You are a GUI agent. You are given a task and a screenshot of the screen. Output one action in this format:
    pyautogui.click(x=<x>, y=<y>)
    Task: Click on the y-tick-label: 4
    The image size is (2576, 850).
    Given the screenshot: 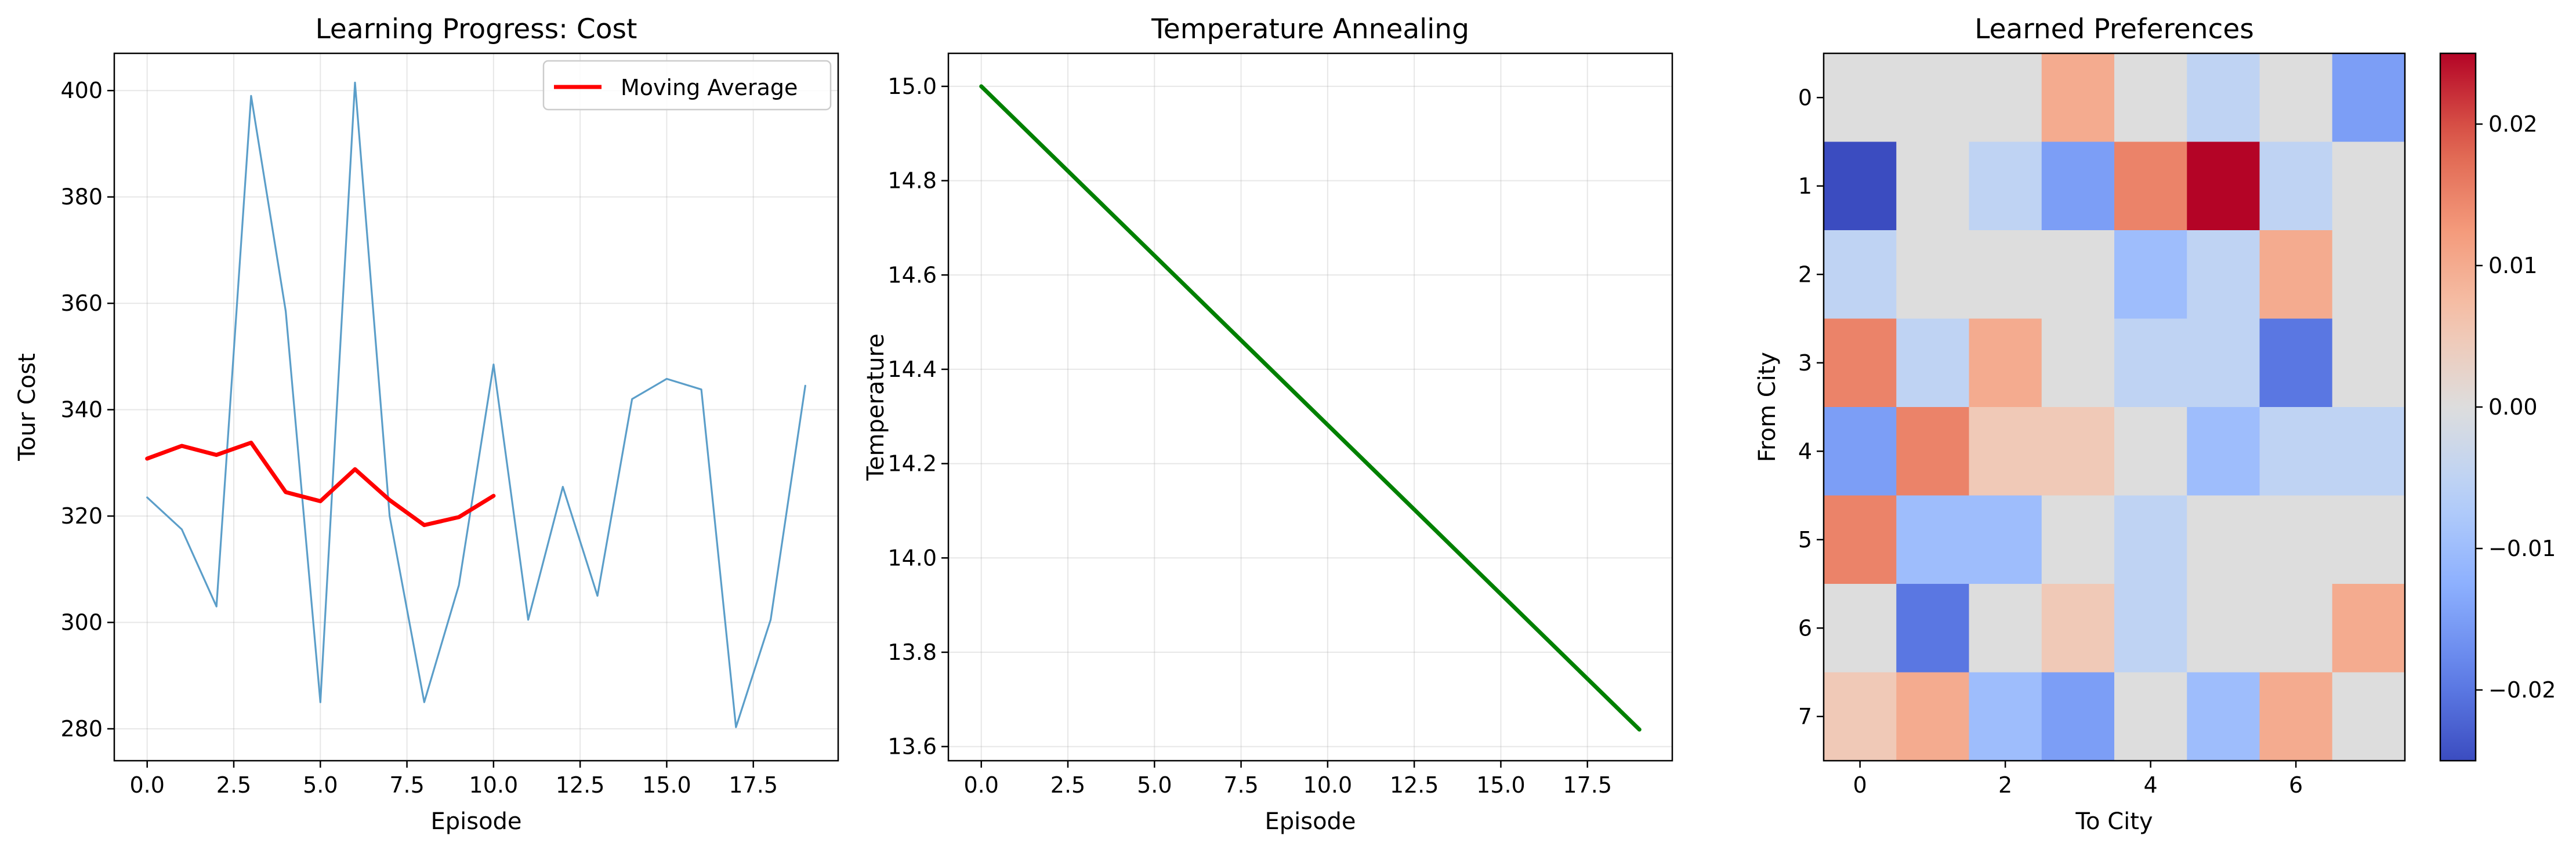 What is the action you would take?
    pyautogui.click(x=1805, y=451)
    